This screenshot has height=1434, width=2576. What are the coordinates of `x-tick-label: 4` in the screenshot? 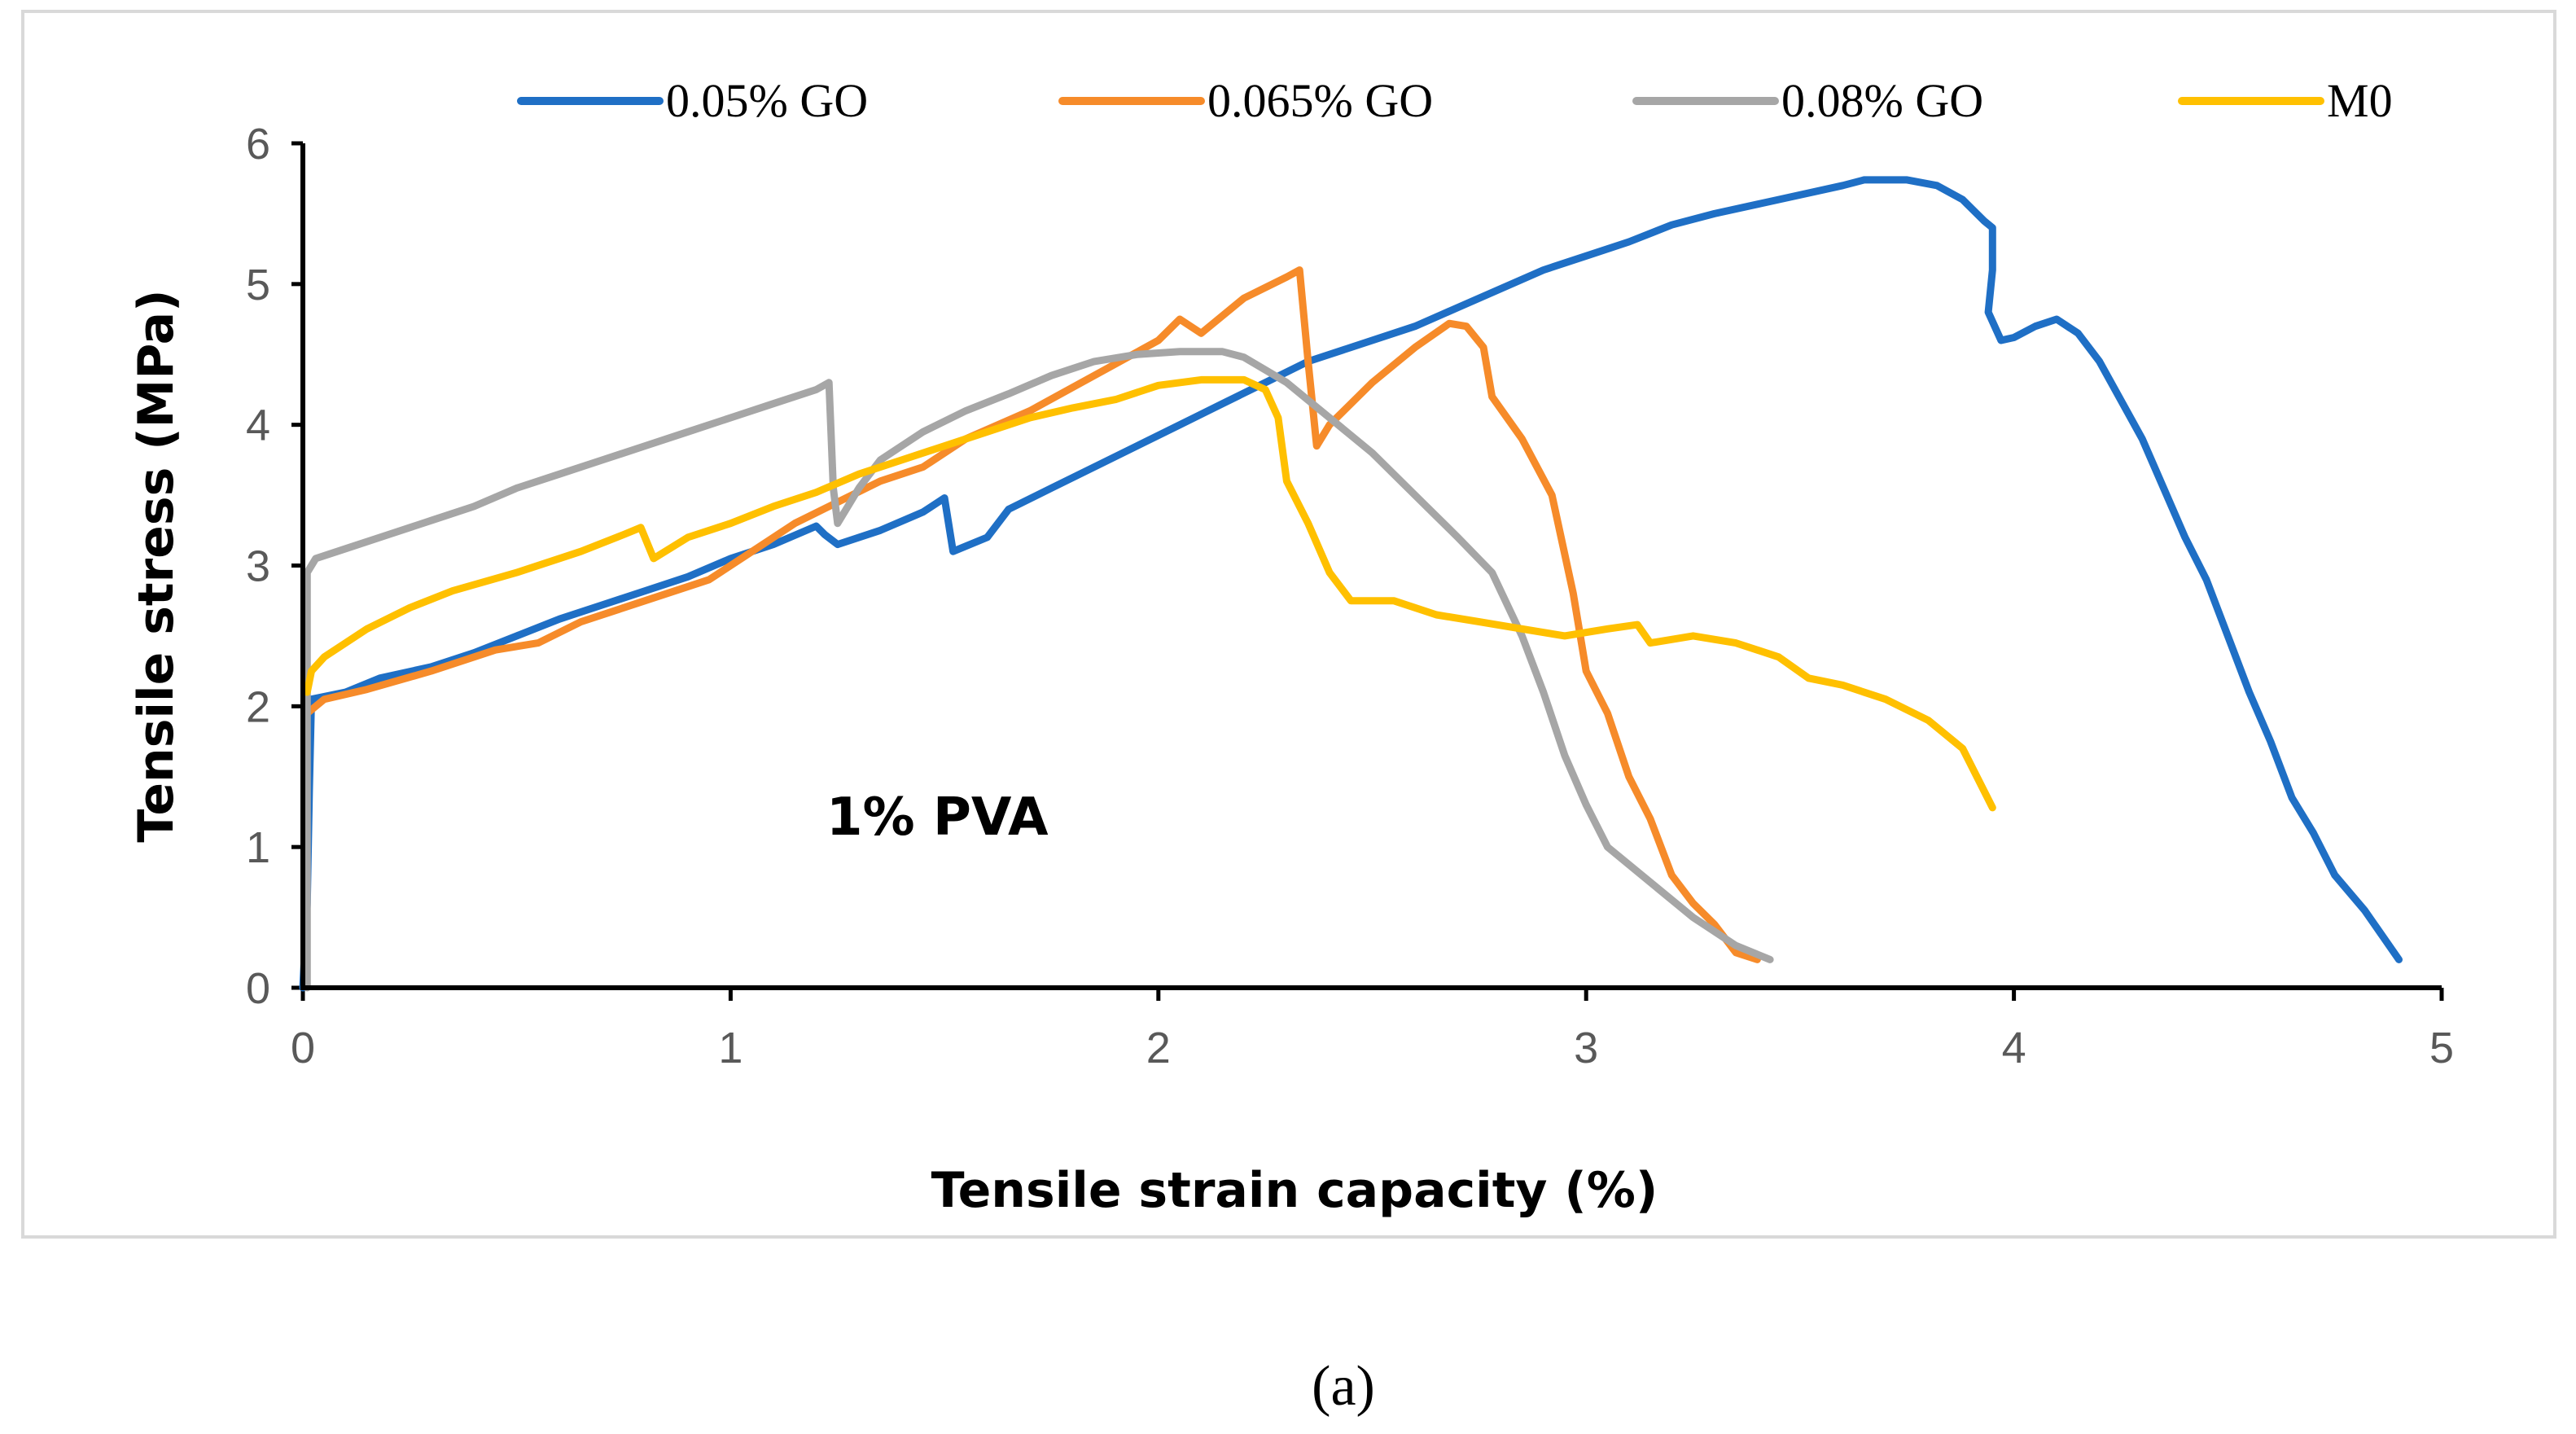 It's located at (2014, 1048).